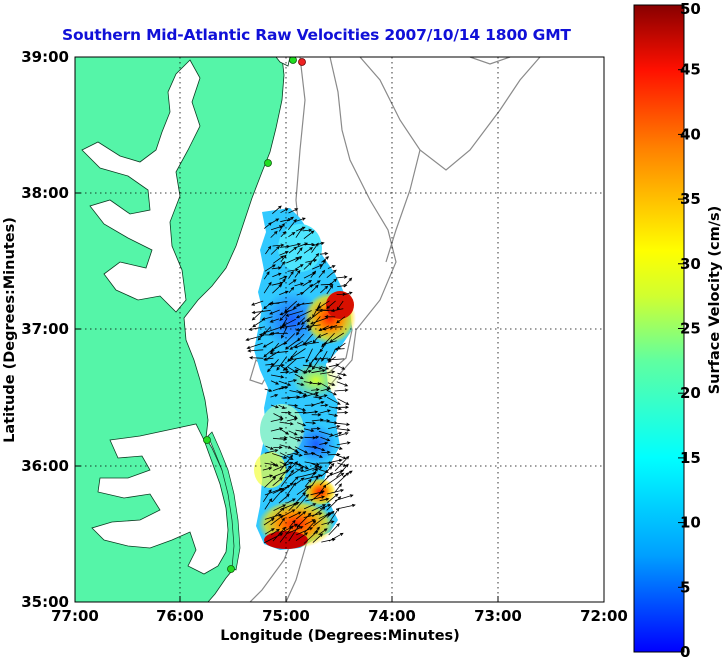 This screenshot has width=724, height=659. I want to click on colorbar-tick-label: 0, so click(685, 651).